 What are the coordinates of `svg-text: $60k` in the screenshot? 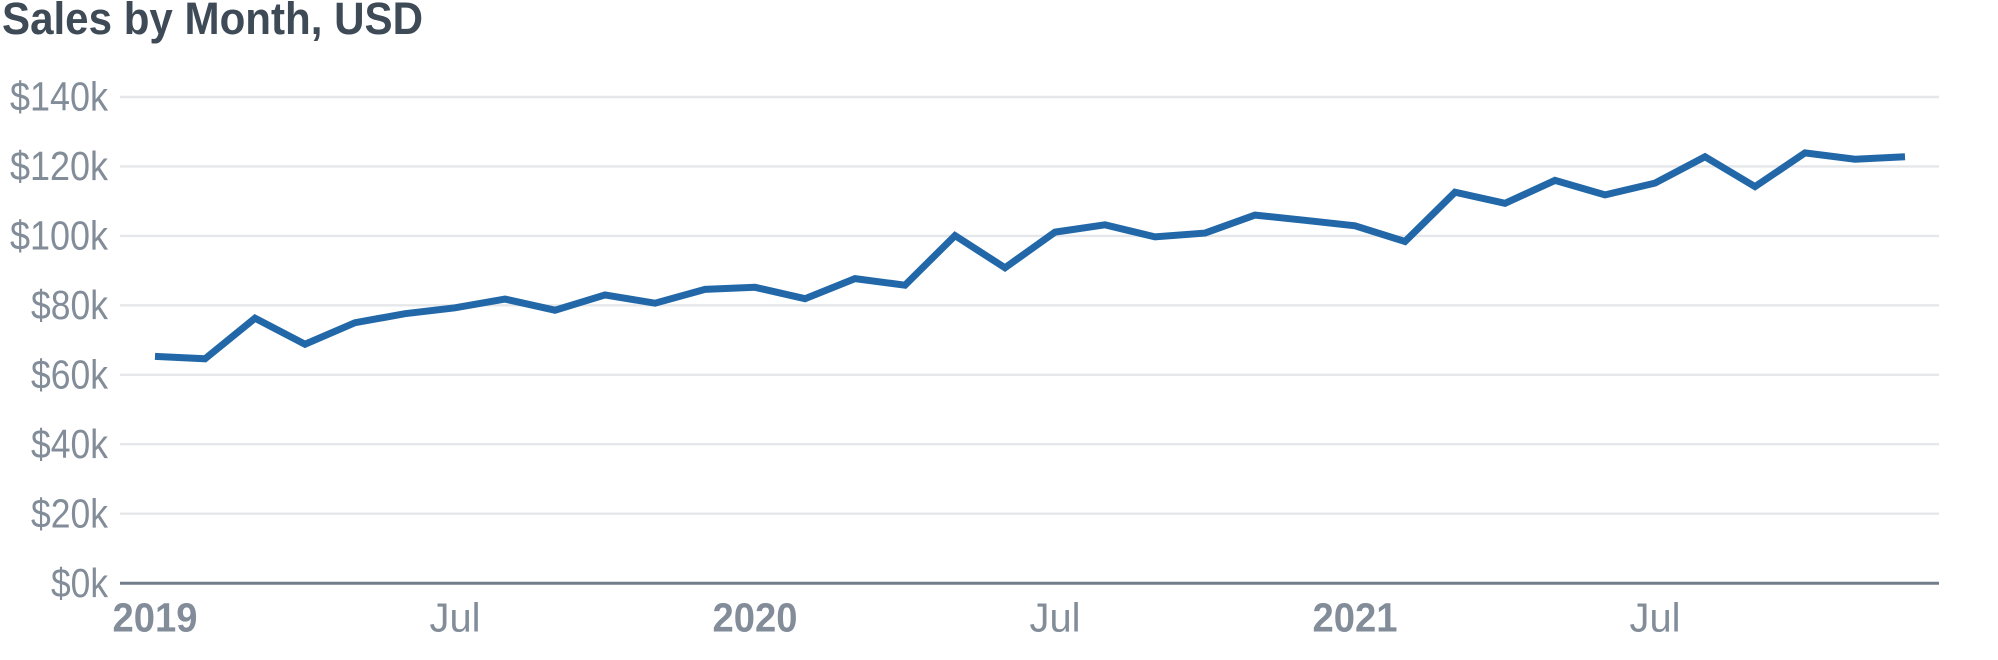 It's located at (69, 374).